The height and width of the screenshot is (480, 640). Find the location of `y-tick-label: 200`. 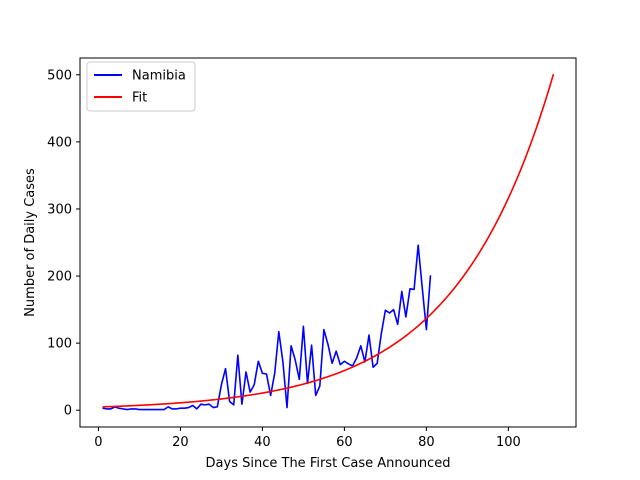

y-tick-label: 200 is located at coordinates (59, 277).